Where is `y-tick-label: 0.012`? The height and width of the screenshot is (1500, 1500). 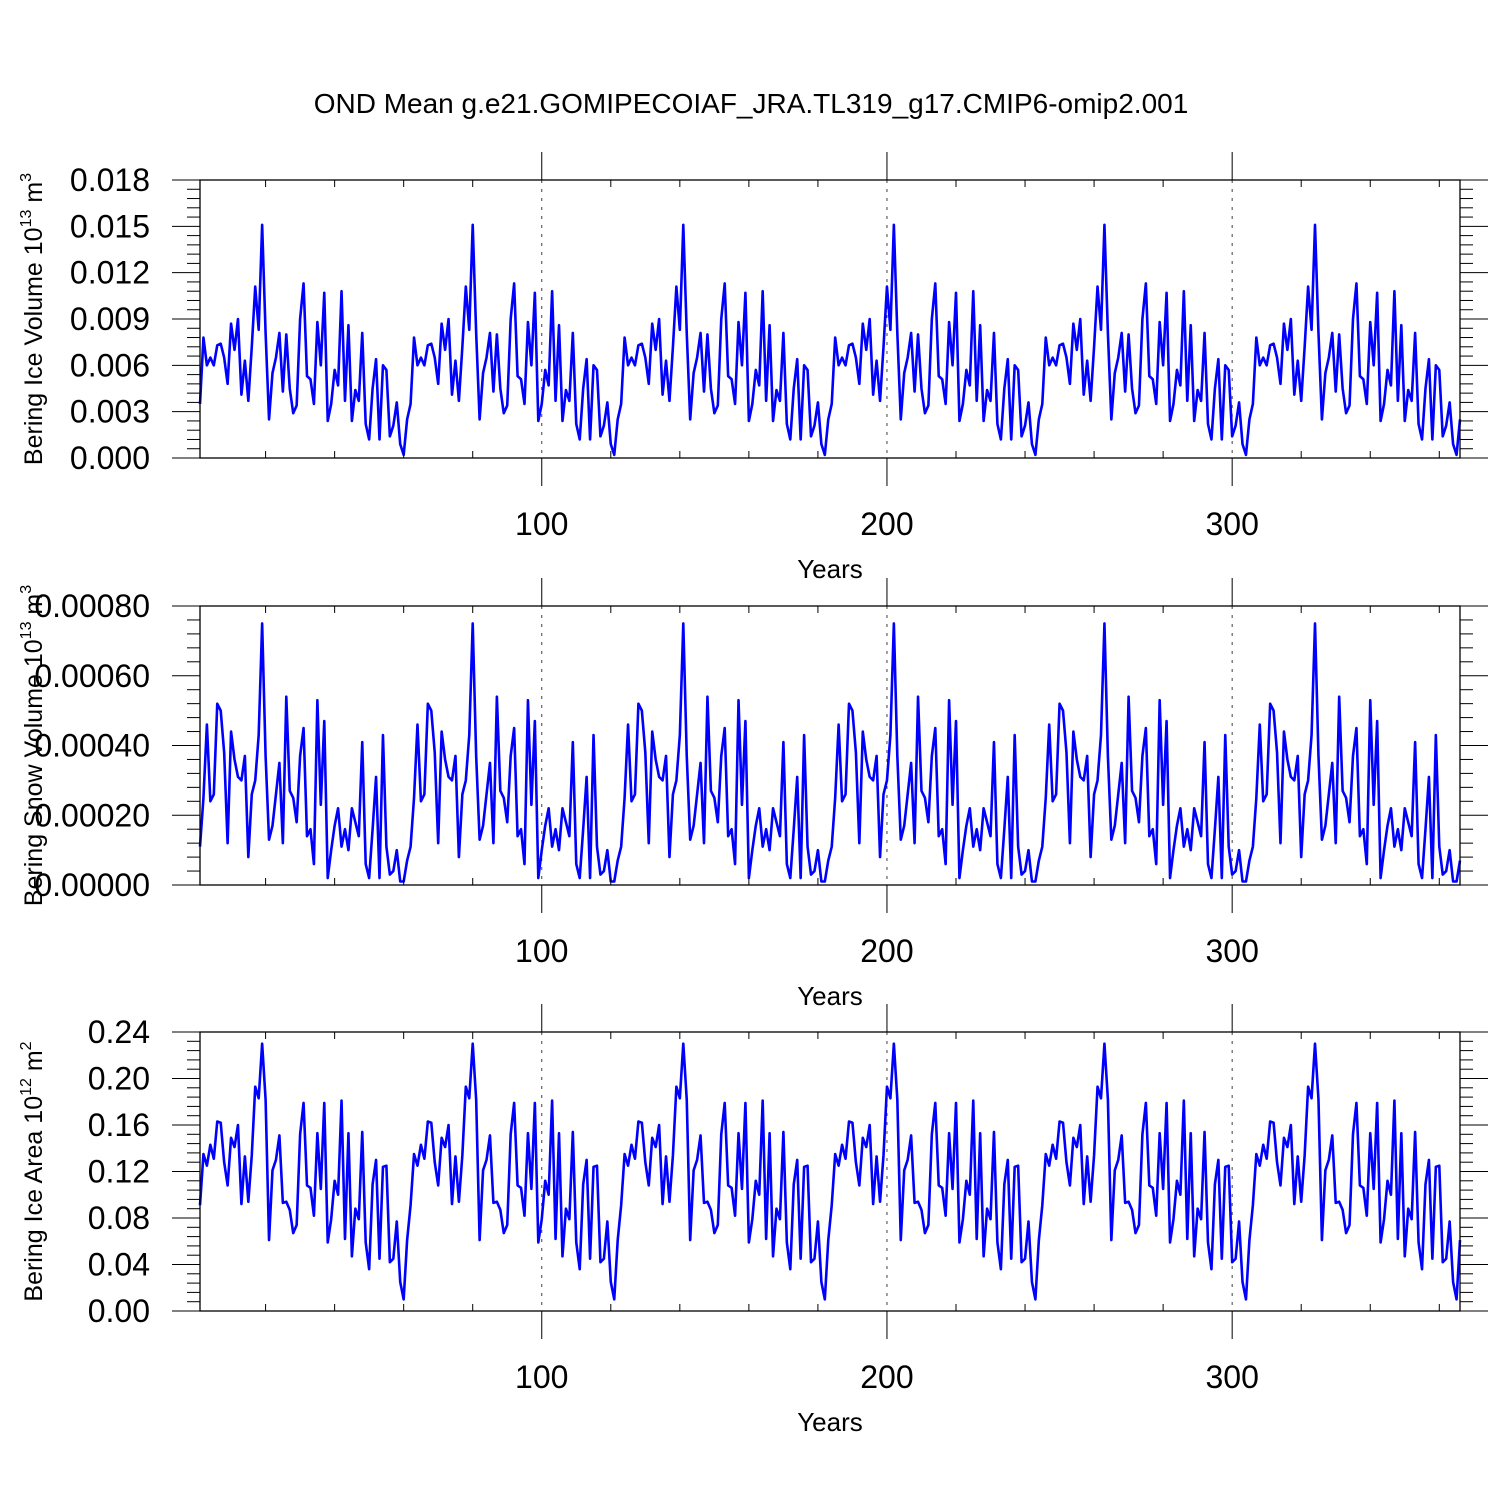 y-tick-label: 0.012 is located at coordinates (110, 273).